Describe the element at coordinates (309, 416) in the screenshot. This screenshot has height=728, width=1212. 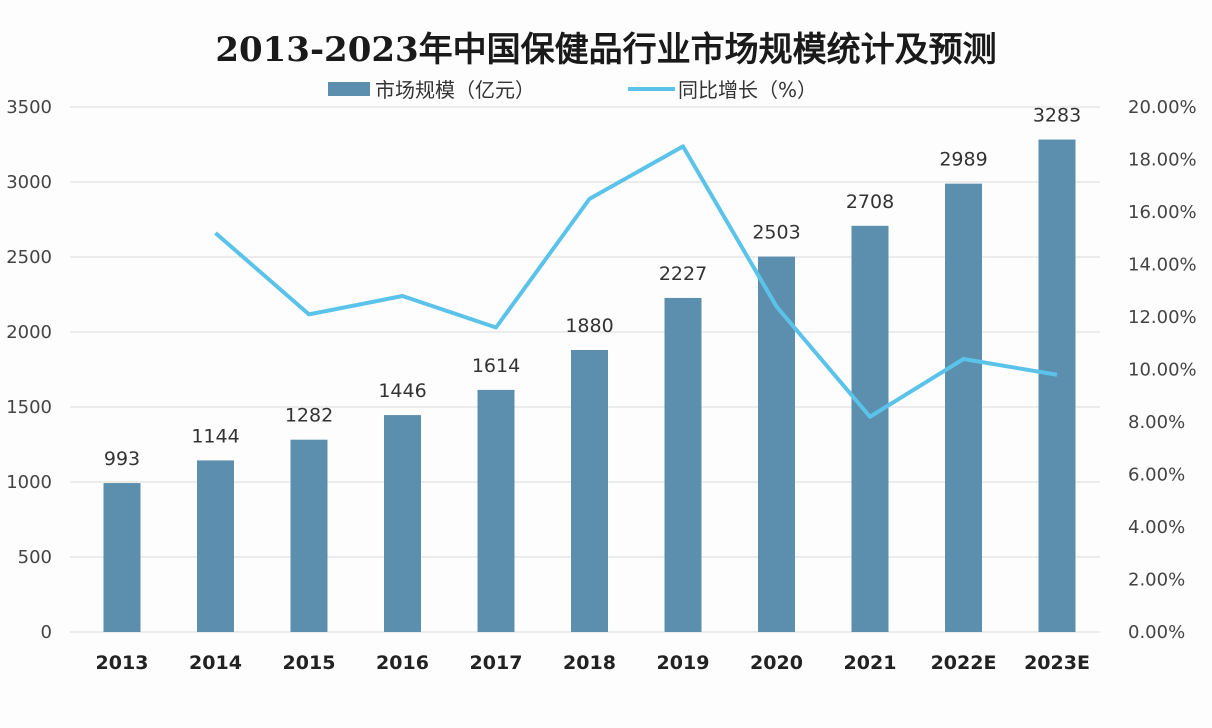
I see `bar-value-label: 1282` at that location.